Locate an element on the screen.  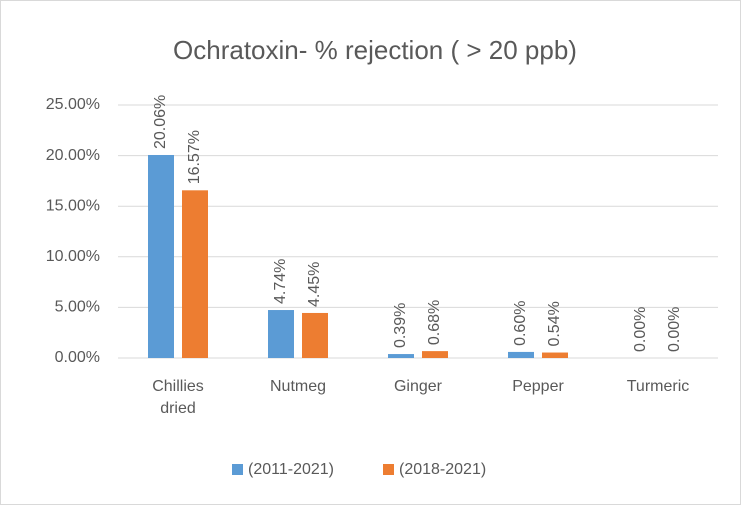
x-tick-label: Nutmeg is located at coordinates (298, 386).